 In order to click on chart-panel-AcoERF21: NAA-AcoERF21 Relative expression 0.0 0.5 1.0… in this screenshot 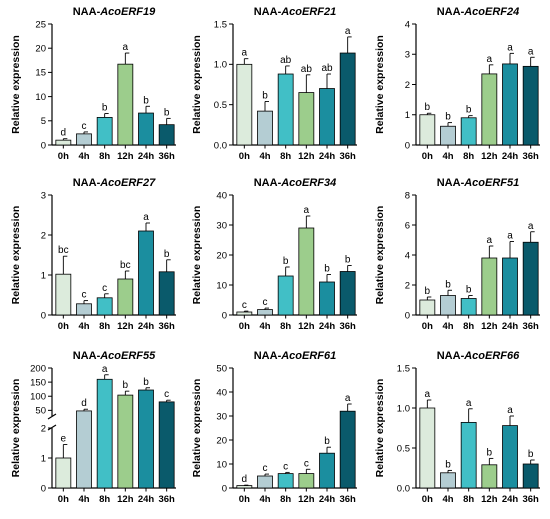, I will do `click(274, 84)`.